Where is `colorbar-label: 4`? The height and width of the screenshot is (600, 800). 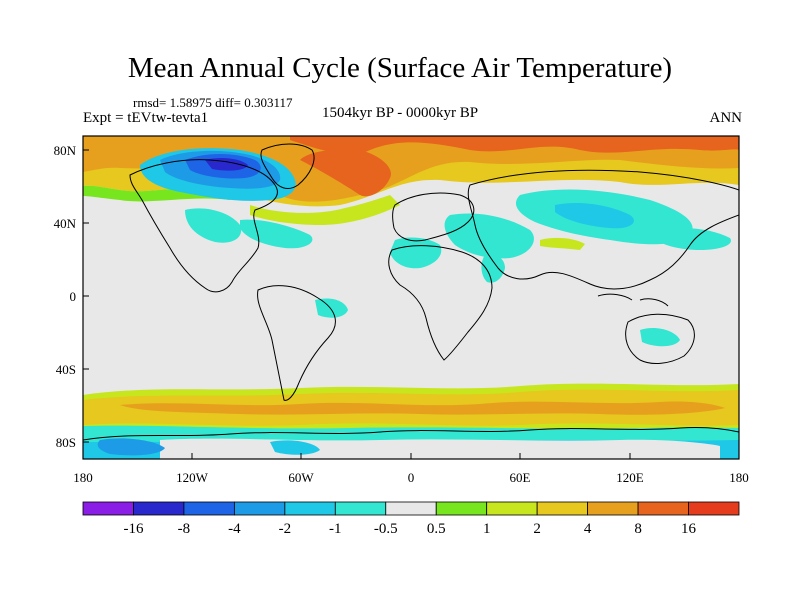
colorbar-label: 4 is located at coordinates (588, 529).